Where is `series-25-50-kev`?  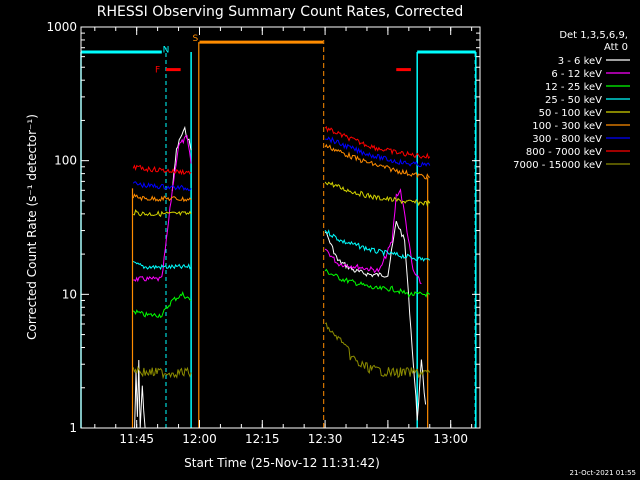 series-25-50-kev is located at coordinates (281, 250).